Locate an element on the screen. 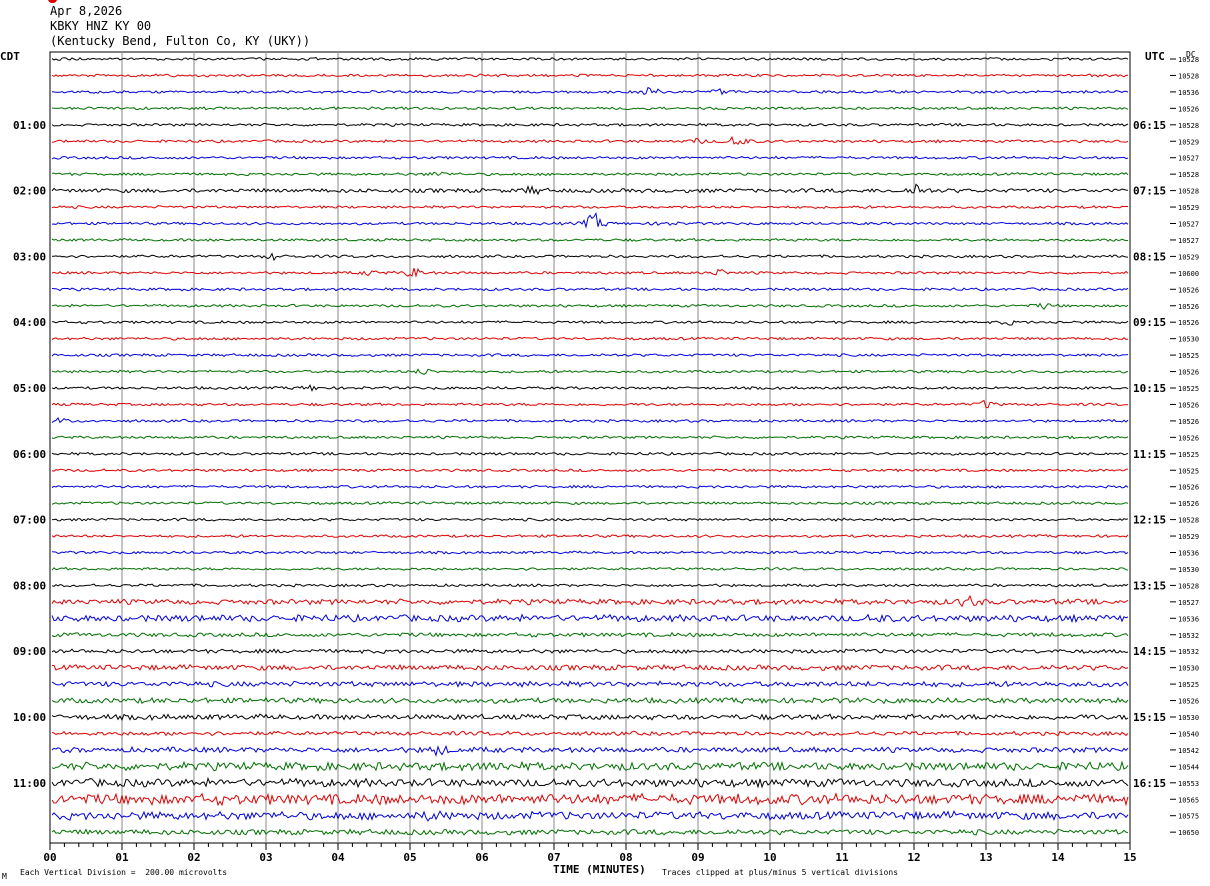 This screenshot has height=886, width=1210. x-tick-label: 13 is located at coordinates (985, 857).